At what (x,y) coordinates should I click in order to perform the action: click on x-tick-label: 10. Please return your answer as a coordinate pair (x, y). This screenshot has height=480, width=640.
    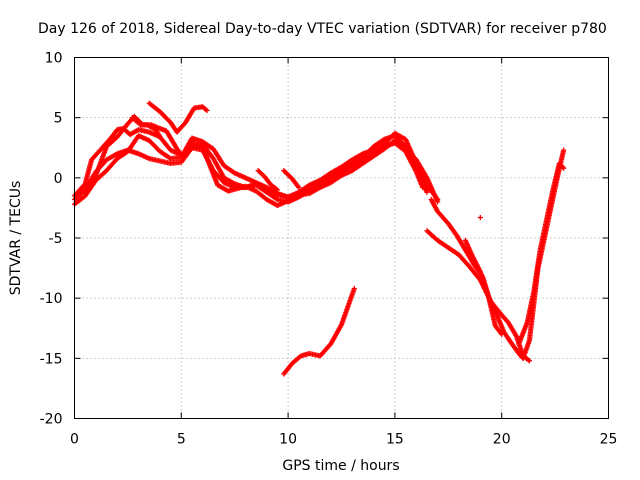
    Looking at the image, I should click on (288, 440).